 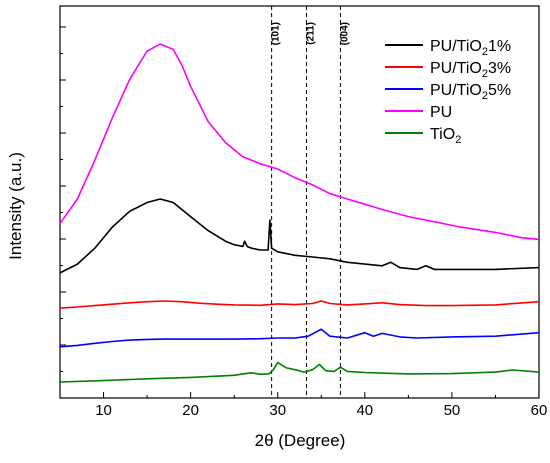 I want to click on x-tick-label-10: 10, so click(x=103, y=410).